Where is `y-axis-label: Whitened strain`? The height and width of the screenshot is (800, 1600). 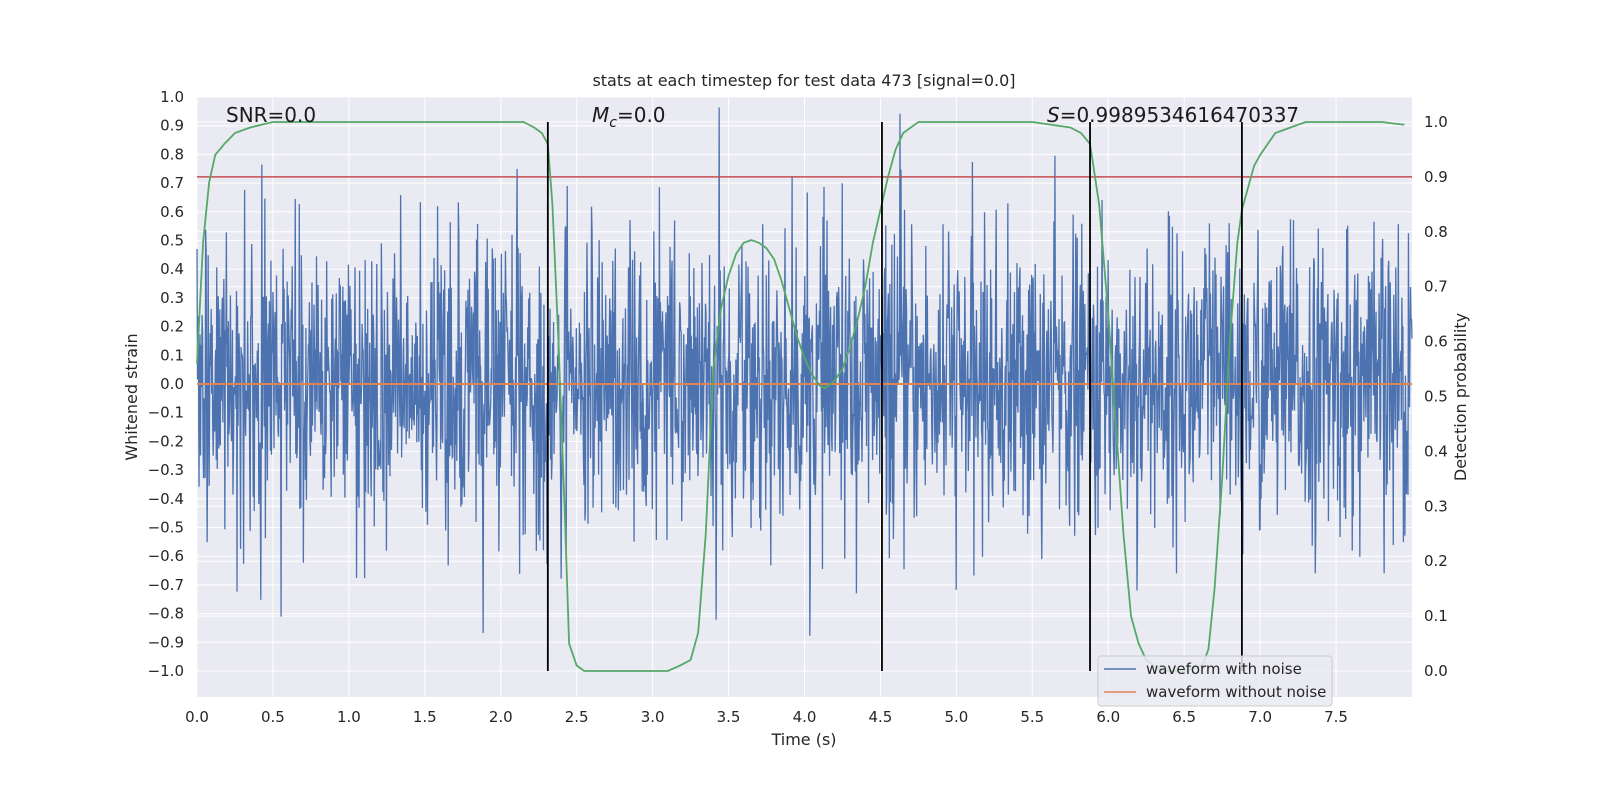
y-axis-label: Whitened strain is located at coordinates (131, 396).